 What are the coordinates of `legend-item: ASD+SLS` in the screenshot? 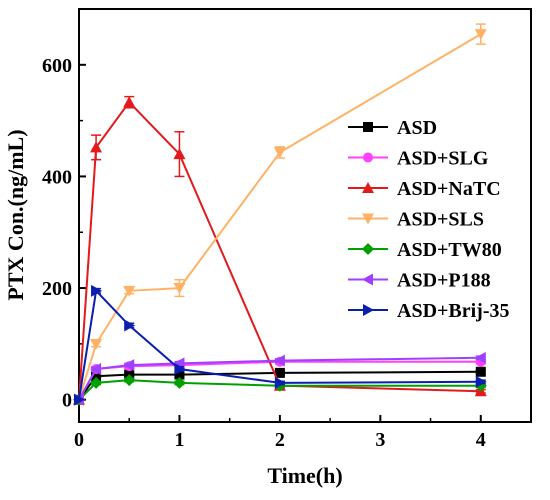 It's located at (416, 220).